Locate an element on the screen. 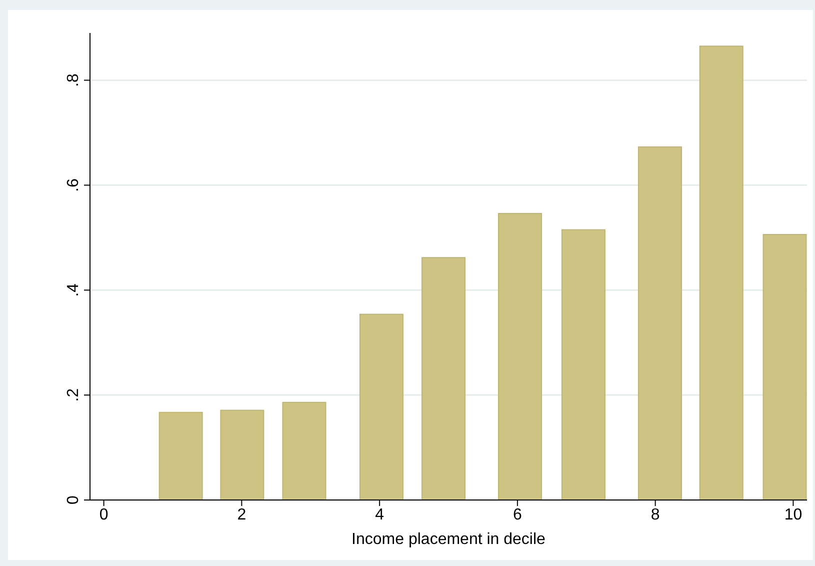 This screenshot has height=566, width=815. x-tick-label: 0 is located at coordinates (103, 515).